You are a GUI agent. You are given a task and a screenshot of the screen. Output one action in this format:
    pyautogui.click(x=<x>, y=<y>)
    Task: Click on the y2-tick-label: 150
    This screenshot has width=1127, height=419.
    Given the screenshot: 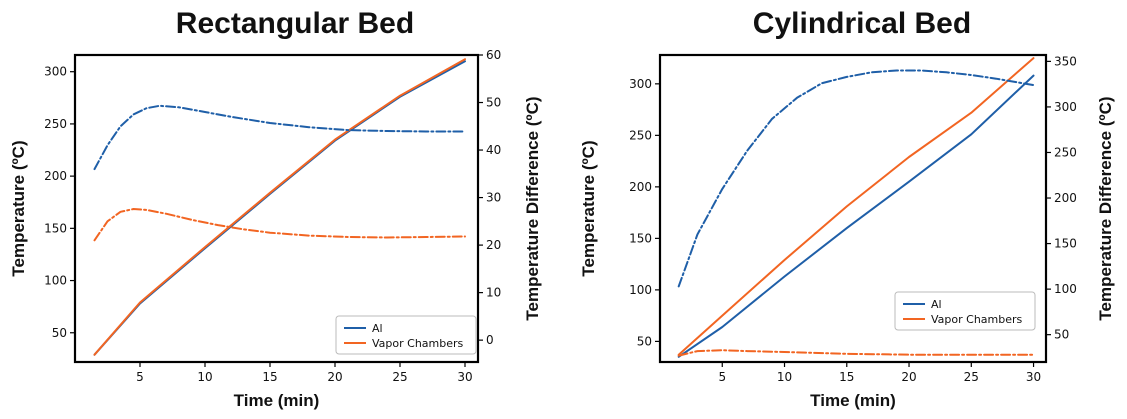 What is the action you would take?
    pyautogui.click(x=1065, y=244)
    